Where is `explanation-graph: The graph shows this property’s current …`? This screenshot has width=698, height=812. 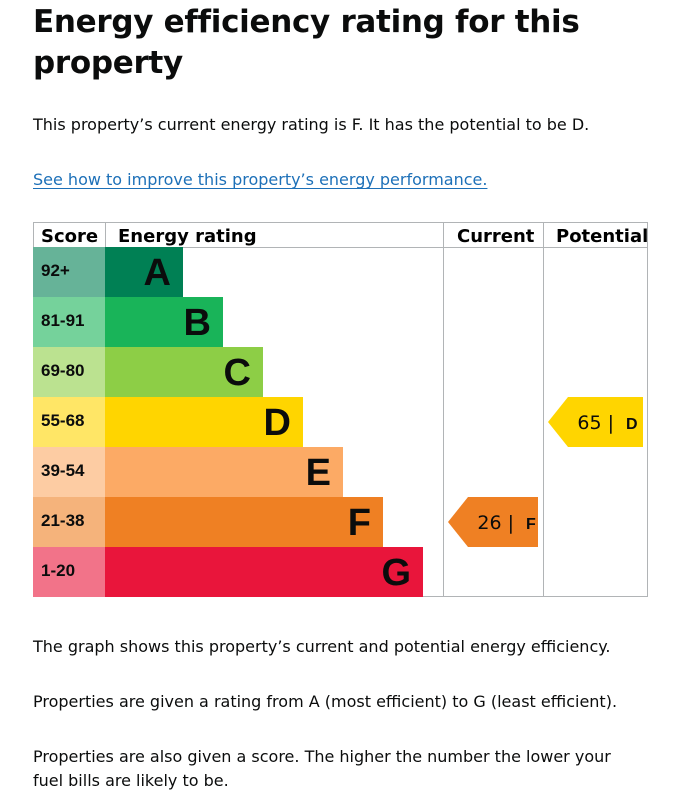
explanation-graph: The graph shows this property’s current … is located at coordinates (322, 646).